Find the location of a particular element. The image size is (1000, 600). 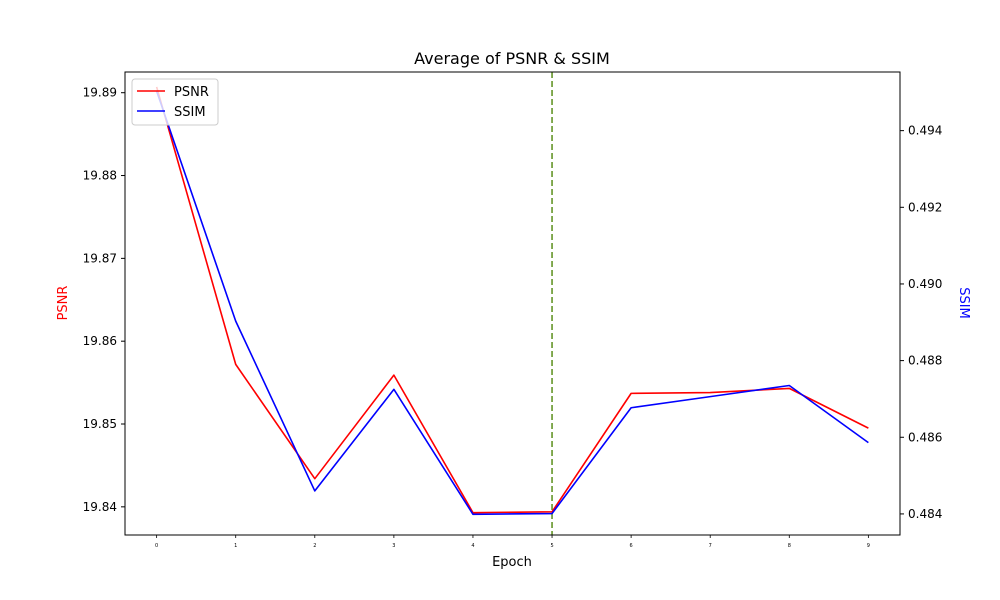

x-tick-label: 1 is located at coordinates (235, 546).